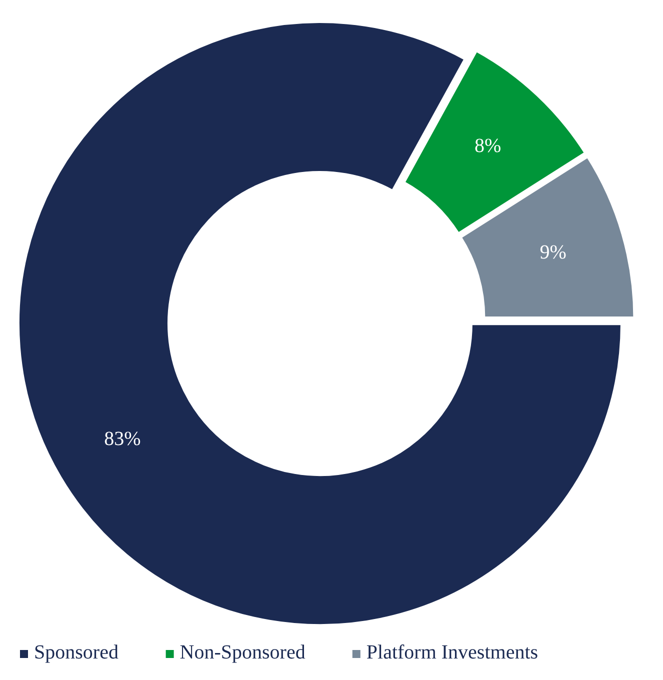 This screenshot has width=663, height=680. Describe the element at coordinates (76, 653) in the screenshot. I see `legend-label: Sponsored` at that location.